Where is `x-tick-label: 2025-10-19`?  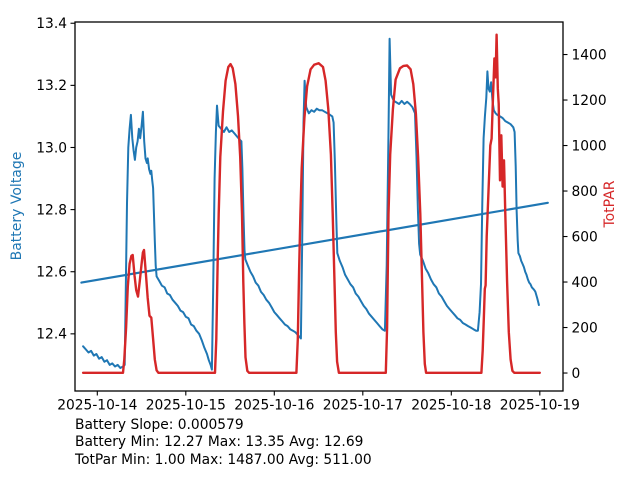 x-tick-label: 2025-10-19 is located at coordinates (540, 406).